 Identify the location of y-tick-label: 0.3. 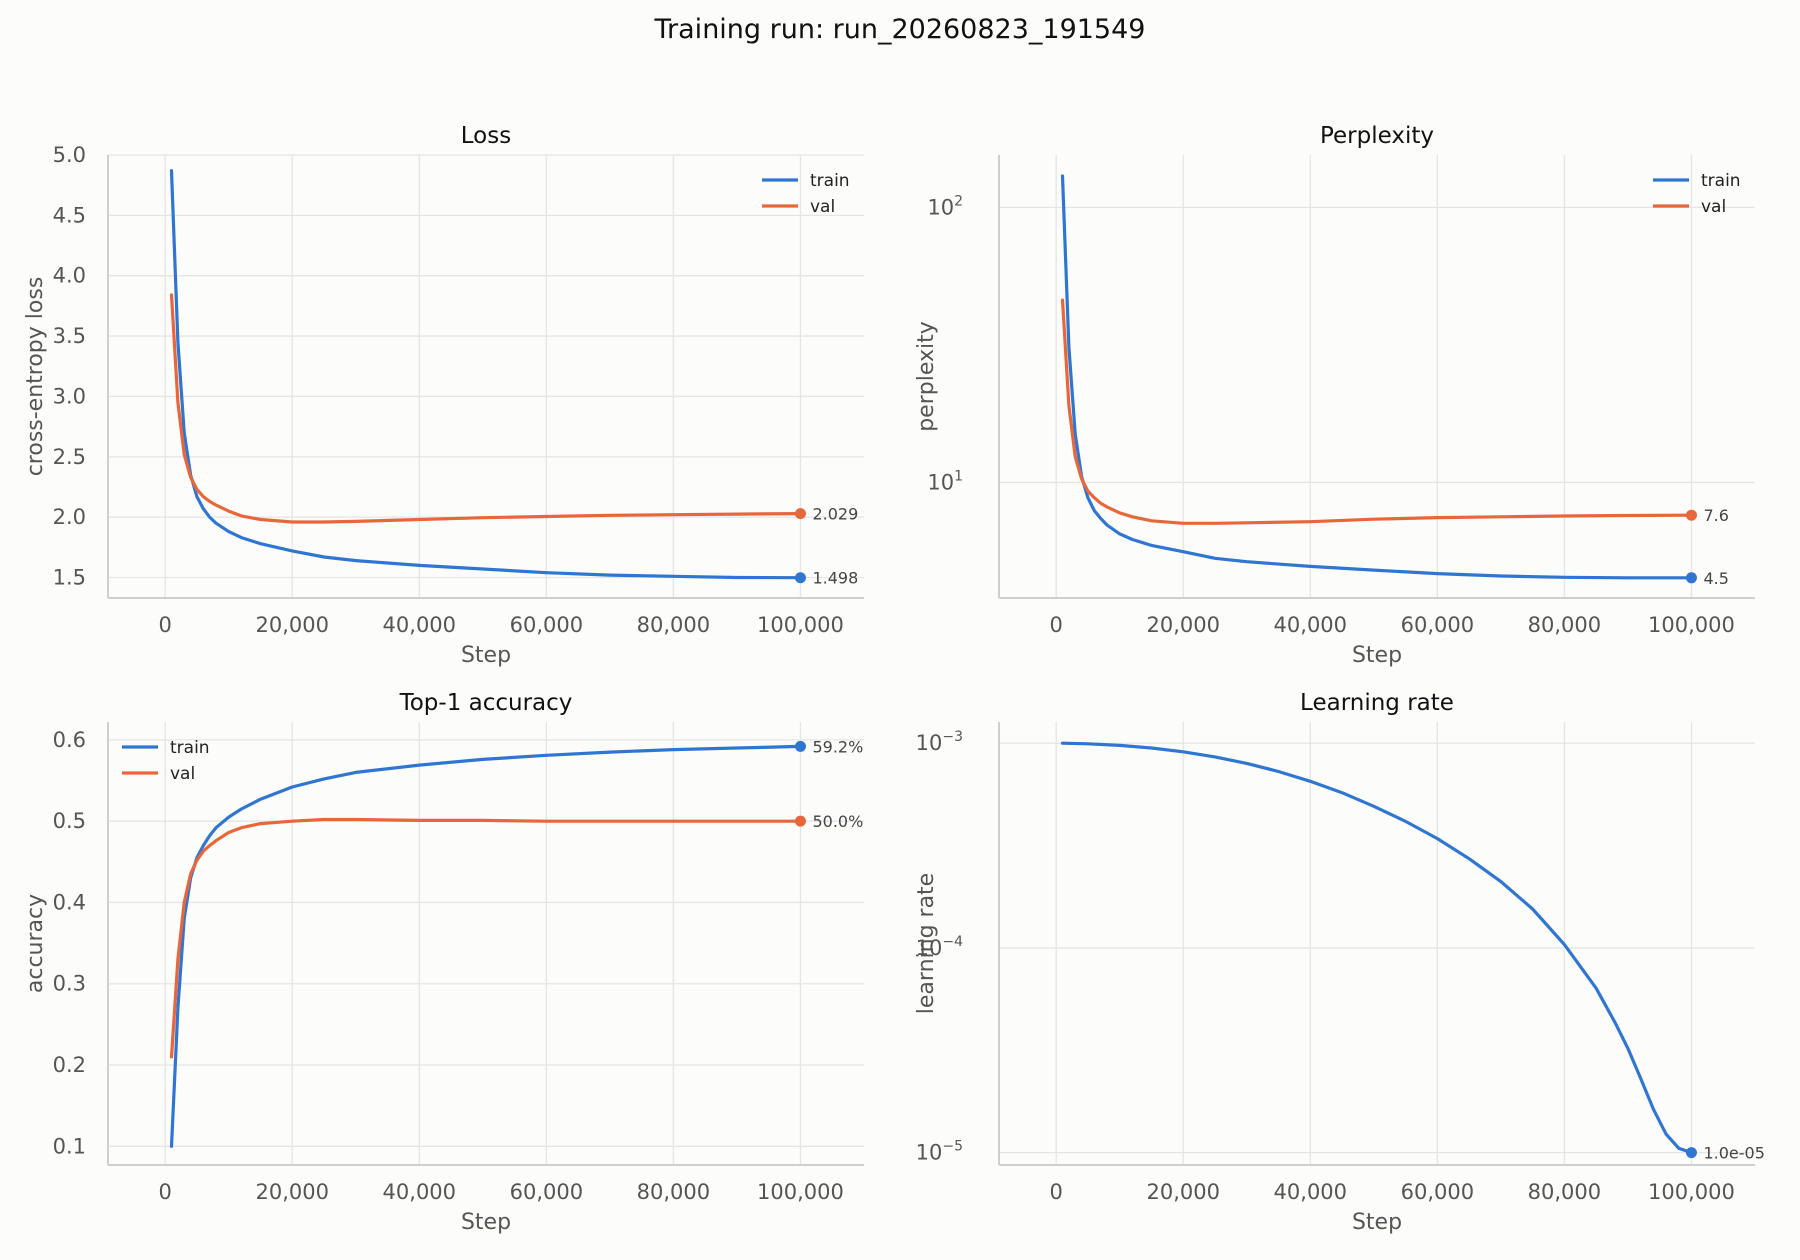
(69, 984).